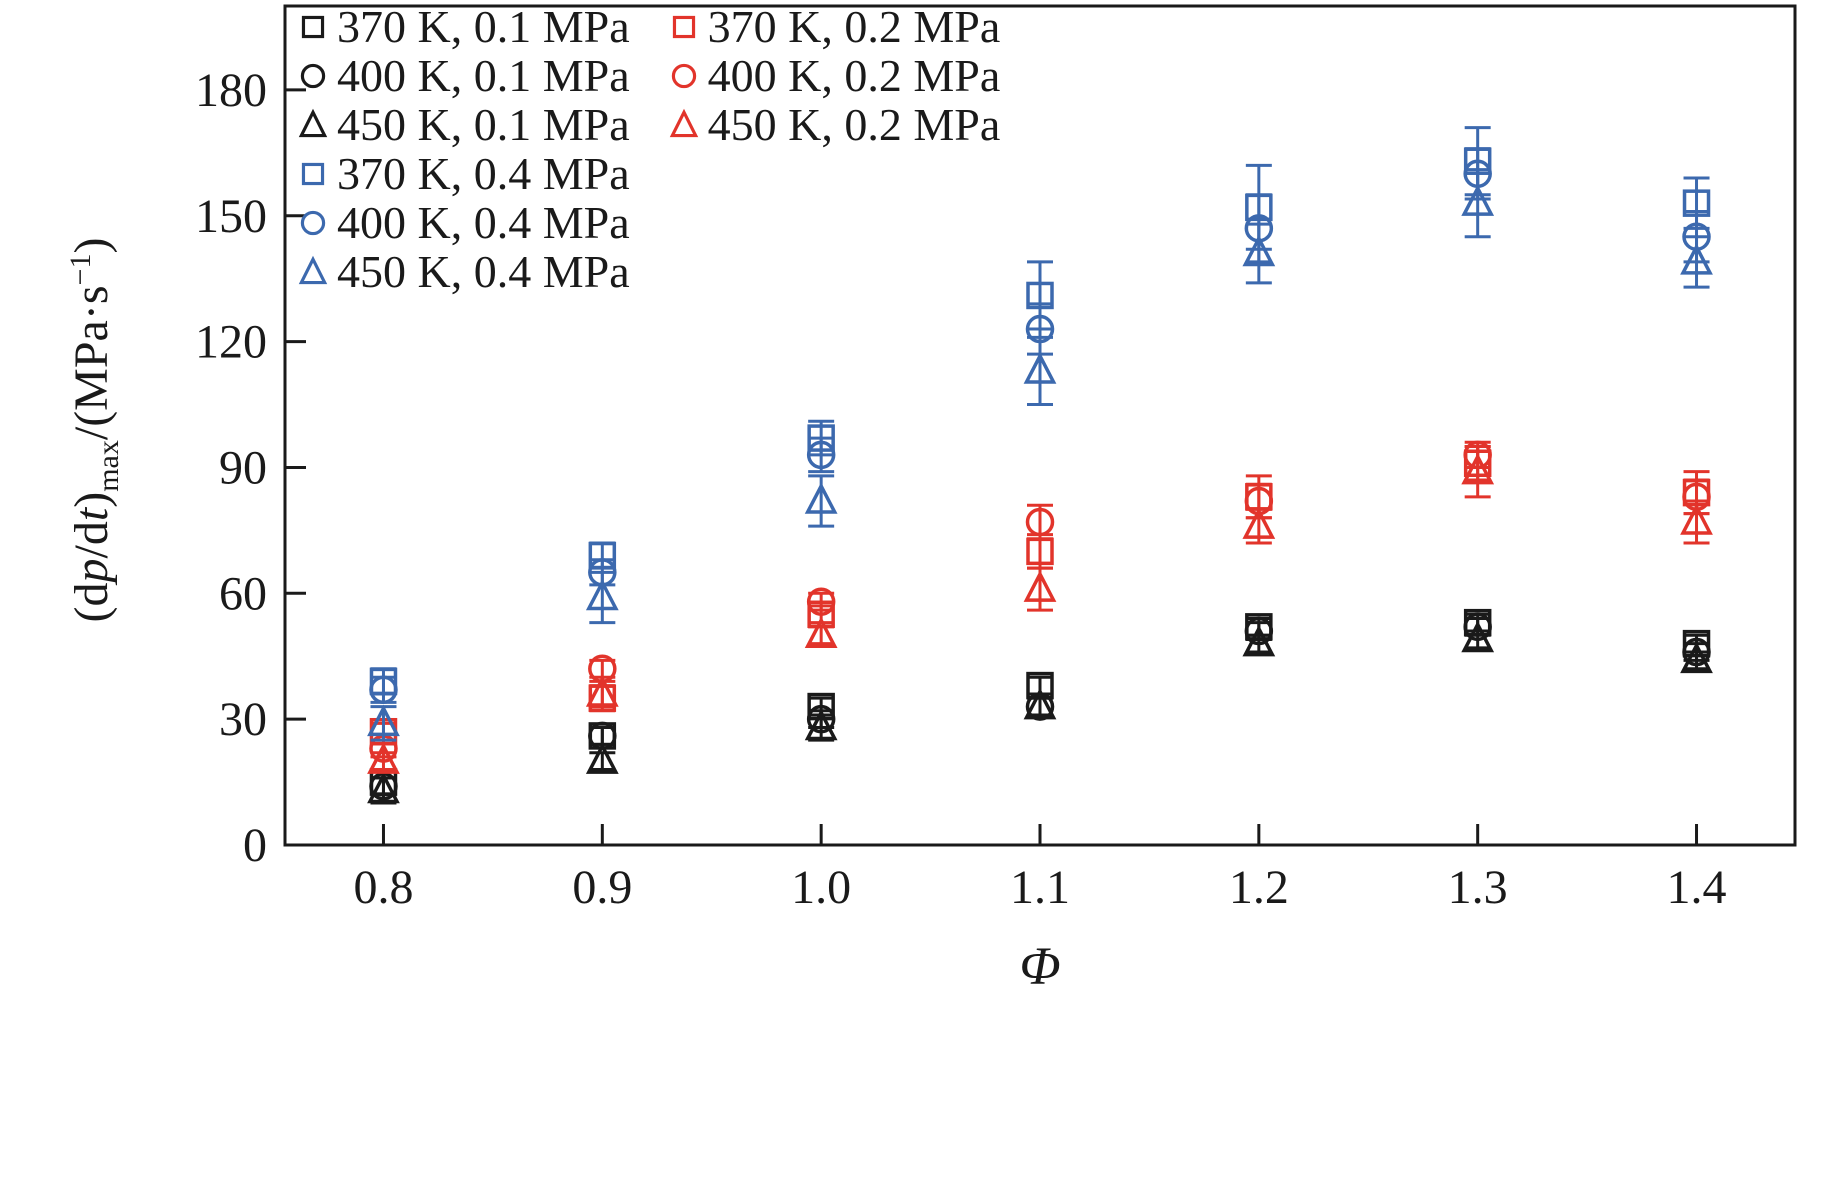 The image size is (1843, 1178). I want to click on ylabel-text: /d, so click(92, 540).